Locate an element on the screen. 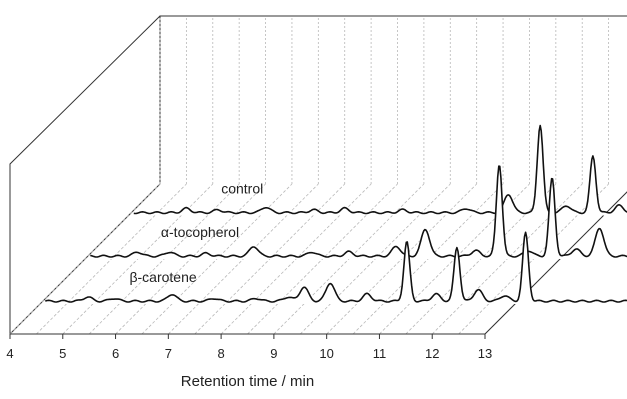  x-tick-label: 13 is located at coordinates (485, 353).